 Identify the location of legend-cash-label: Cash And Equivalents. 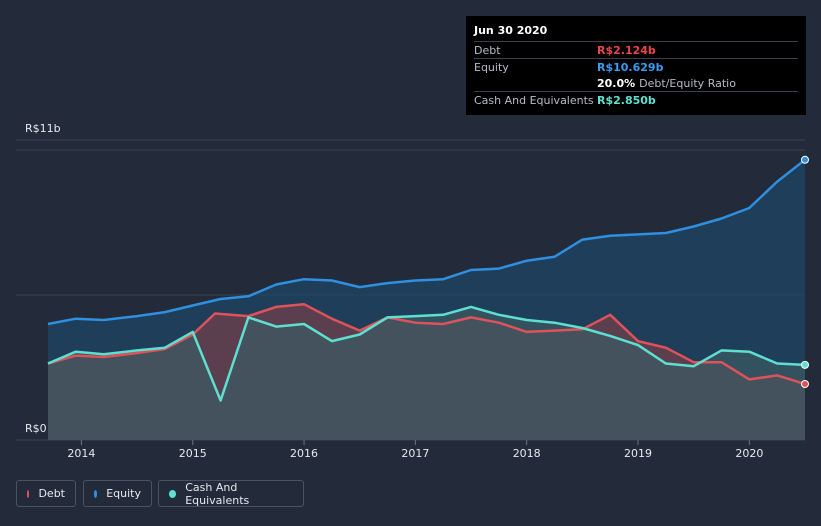
(217, 493).